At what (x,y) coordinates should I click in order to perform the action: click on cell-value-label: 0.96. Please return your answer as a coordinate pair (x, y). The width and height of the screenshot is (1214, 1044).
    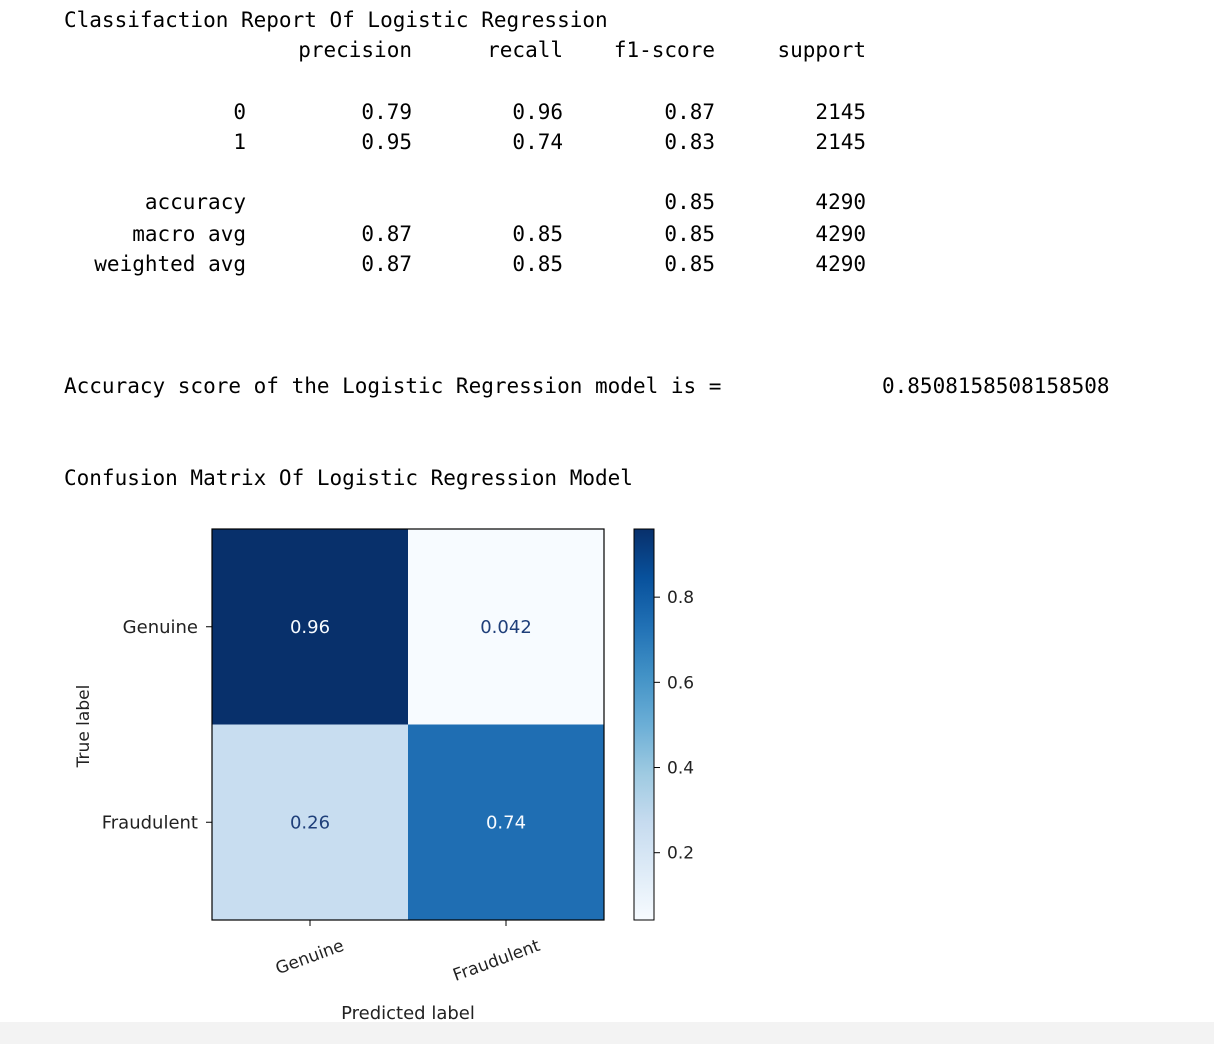
    Looking at the image, I should click on (310, 627).